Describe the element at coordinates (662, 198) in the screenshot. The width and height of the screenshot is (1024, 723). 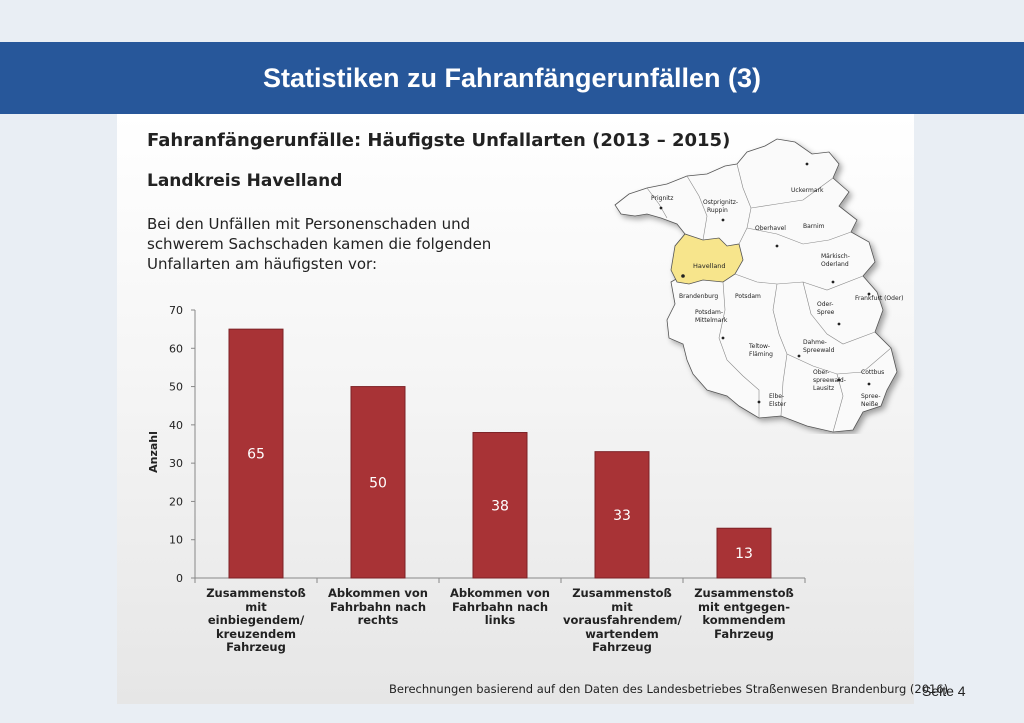
I see `map-label-prignitz: Prignitz` at that location.